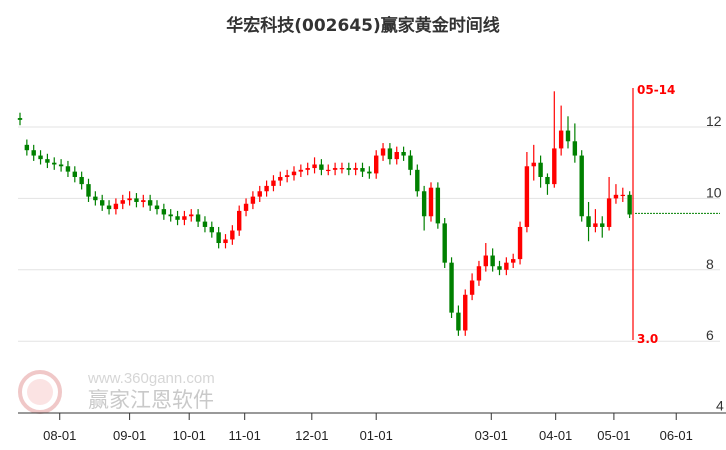 This screenshot has height=450, width=726. What do you see at coordinates (40, 392) in the screenshot?
I see `watermark-logo-icon` at bounding box center [40, 392].